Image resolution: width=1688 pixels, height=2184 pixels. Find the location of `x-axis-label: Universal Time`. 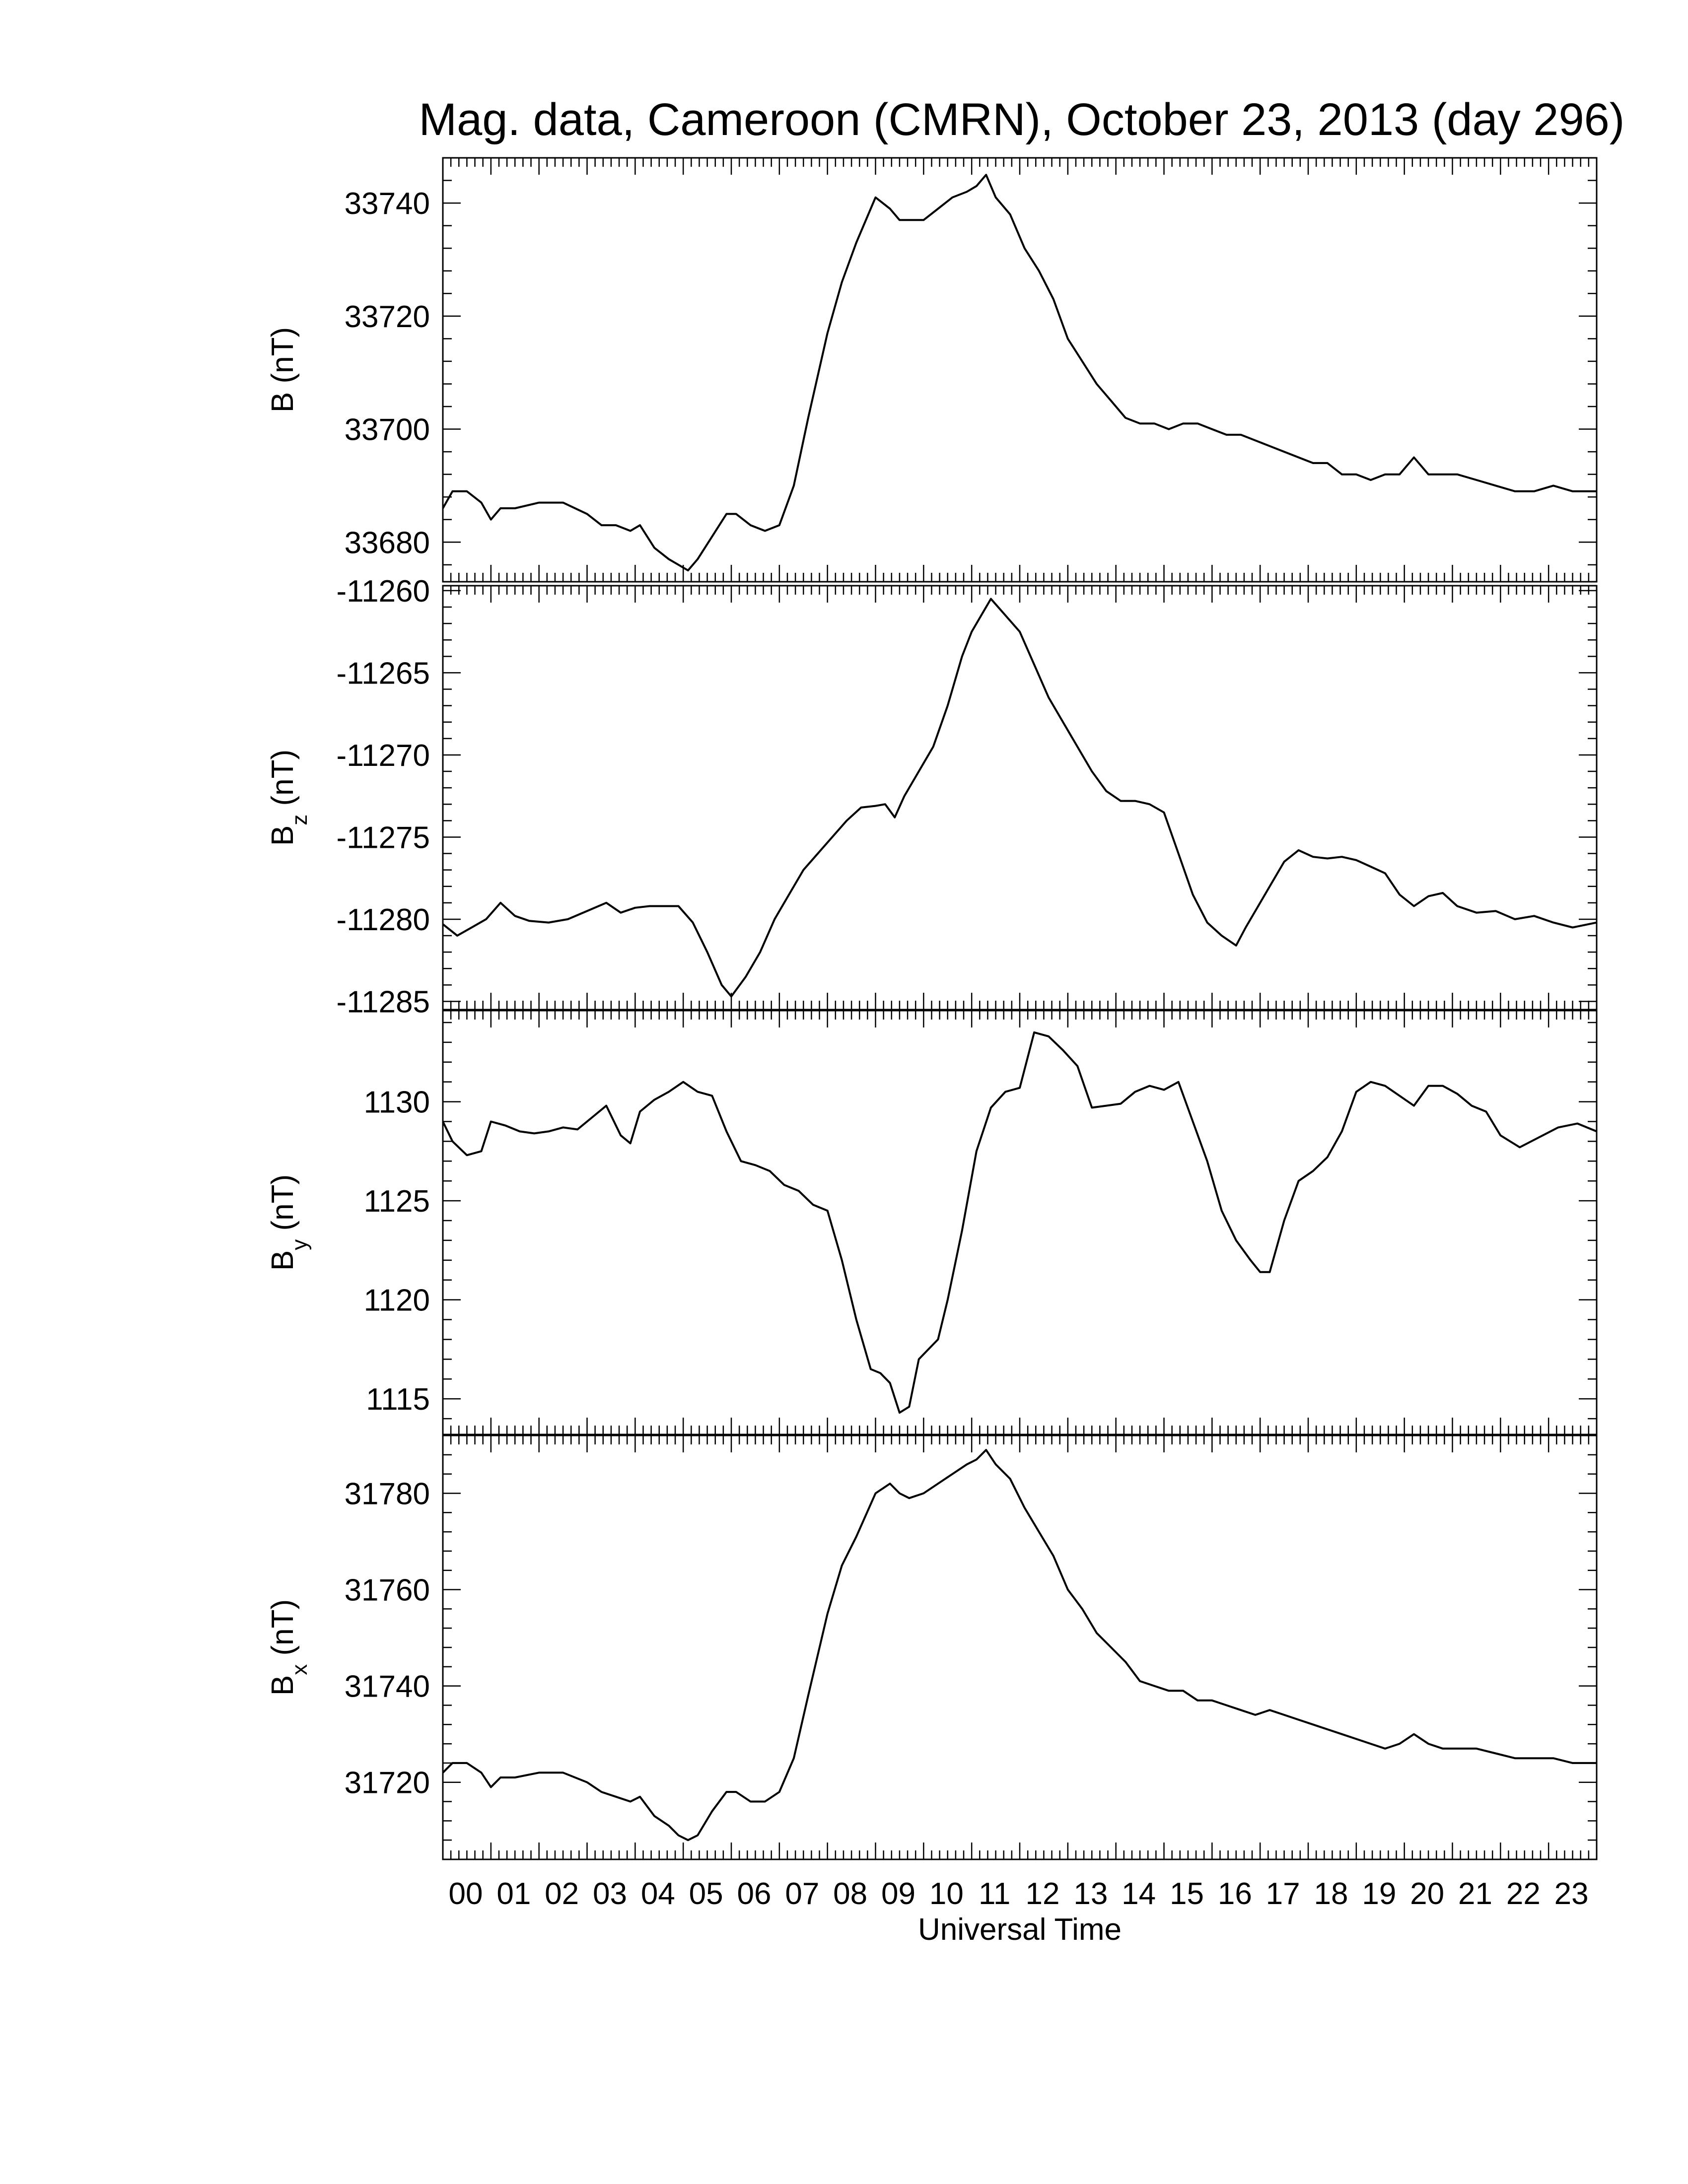

x-axis-label: Universal Time is located at coordinates (1020, 1929).